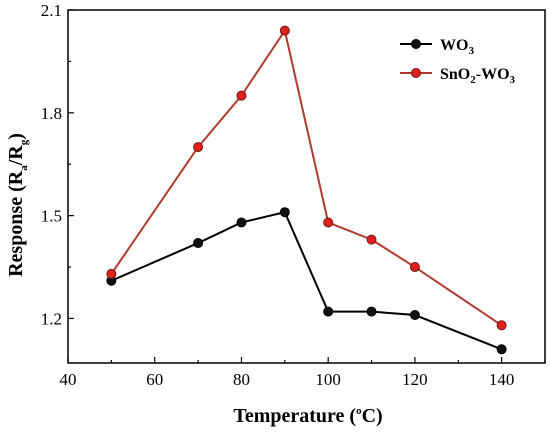  I want to click on legend-marker-sno2-wo3, so click(416, 73).